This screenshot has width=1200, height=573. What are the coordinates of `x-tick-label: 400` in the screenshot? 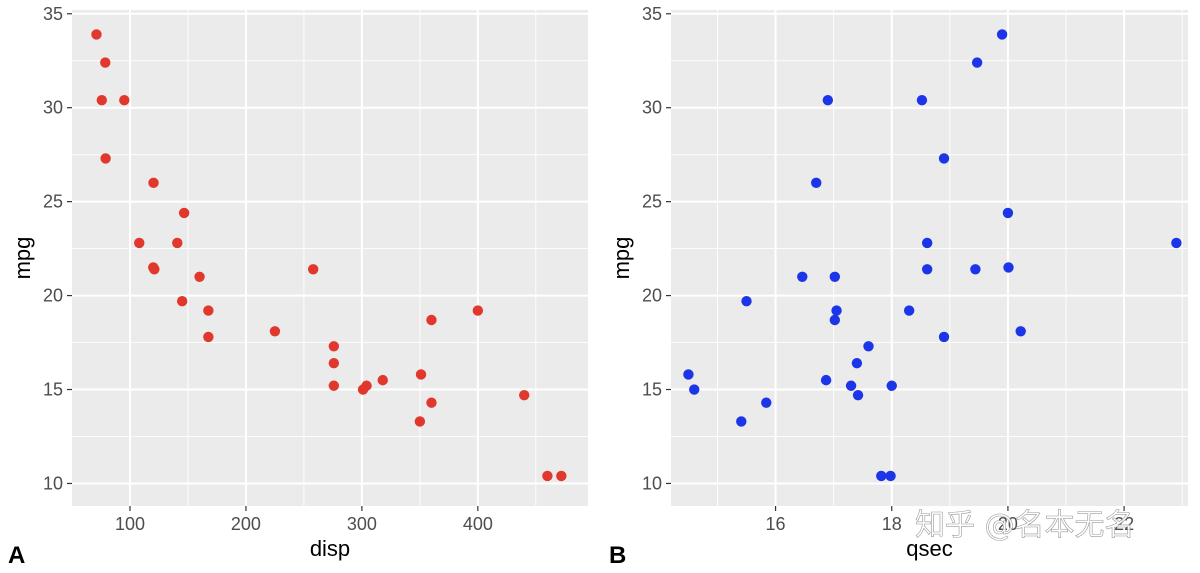 It's located at (478, 524).